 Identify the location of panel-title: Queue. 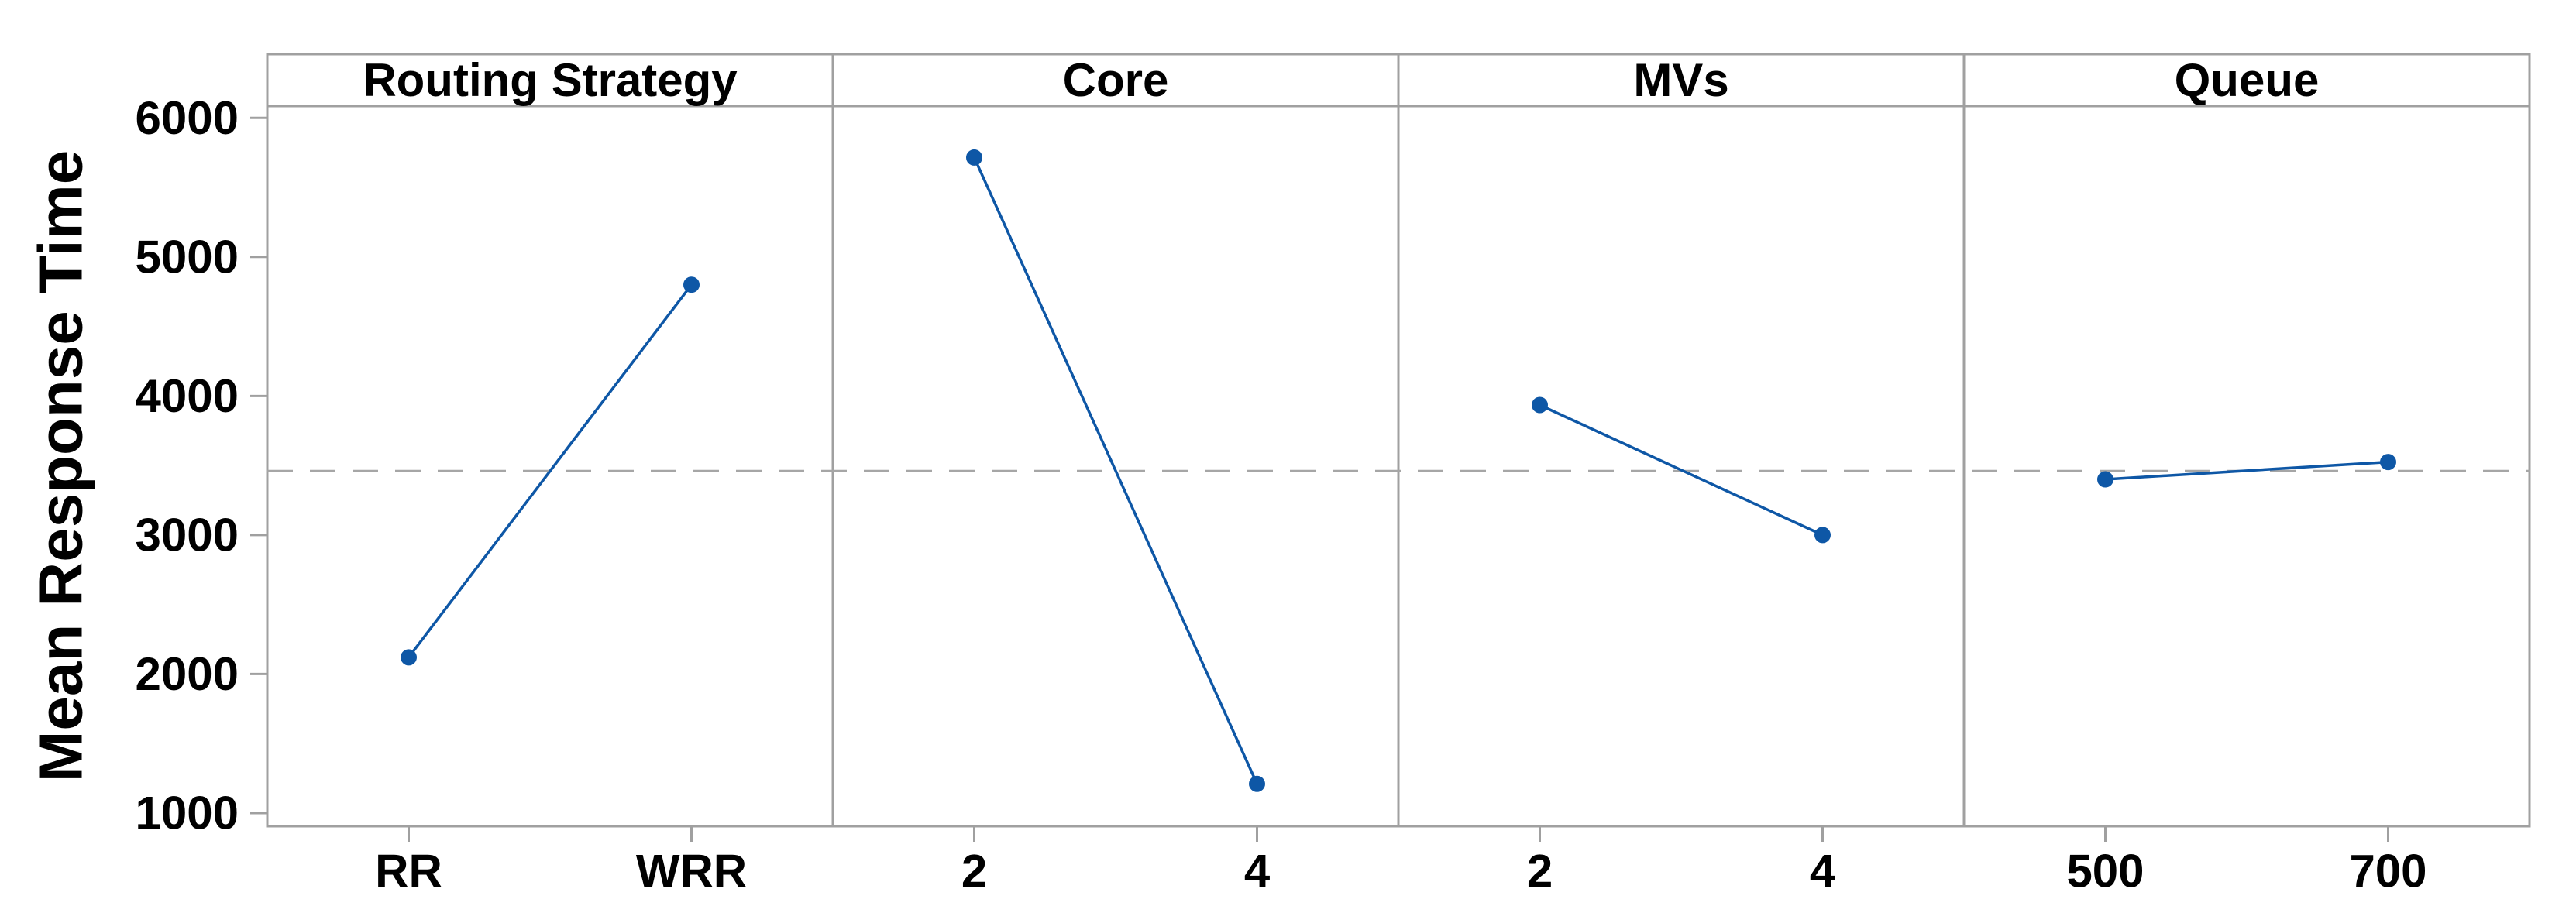
(2247, 80).